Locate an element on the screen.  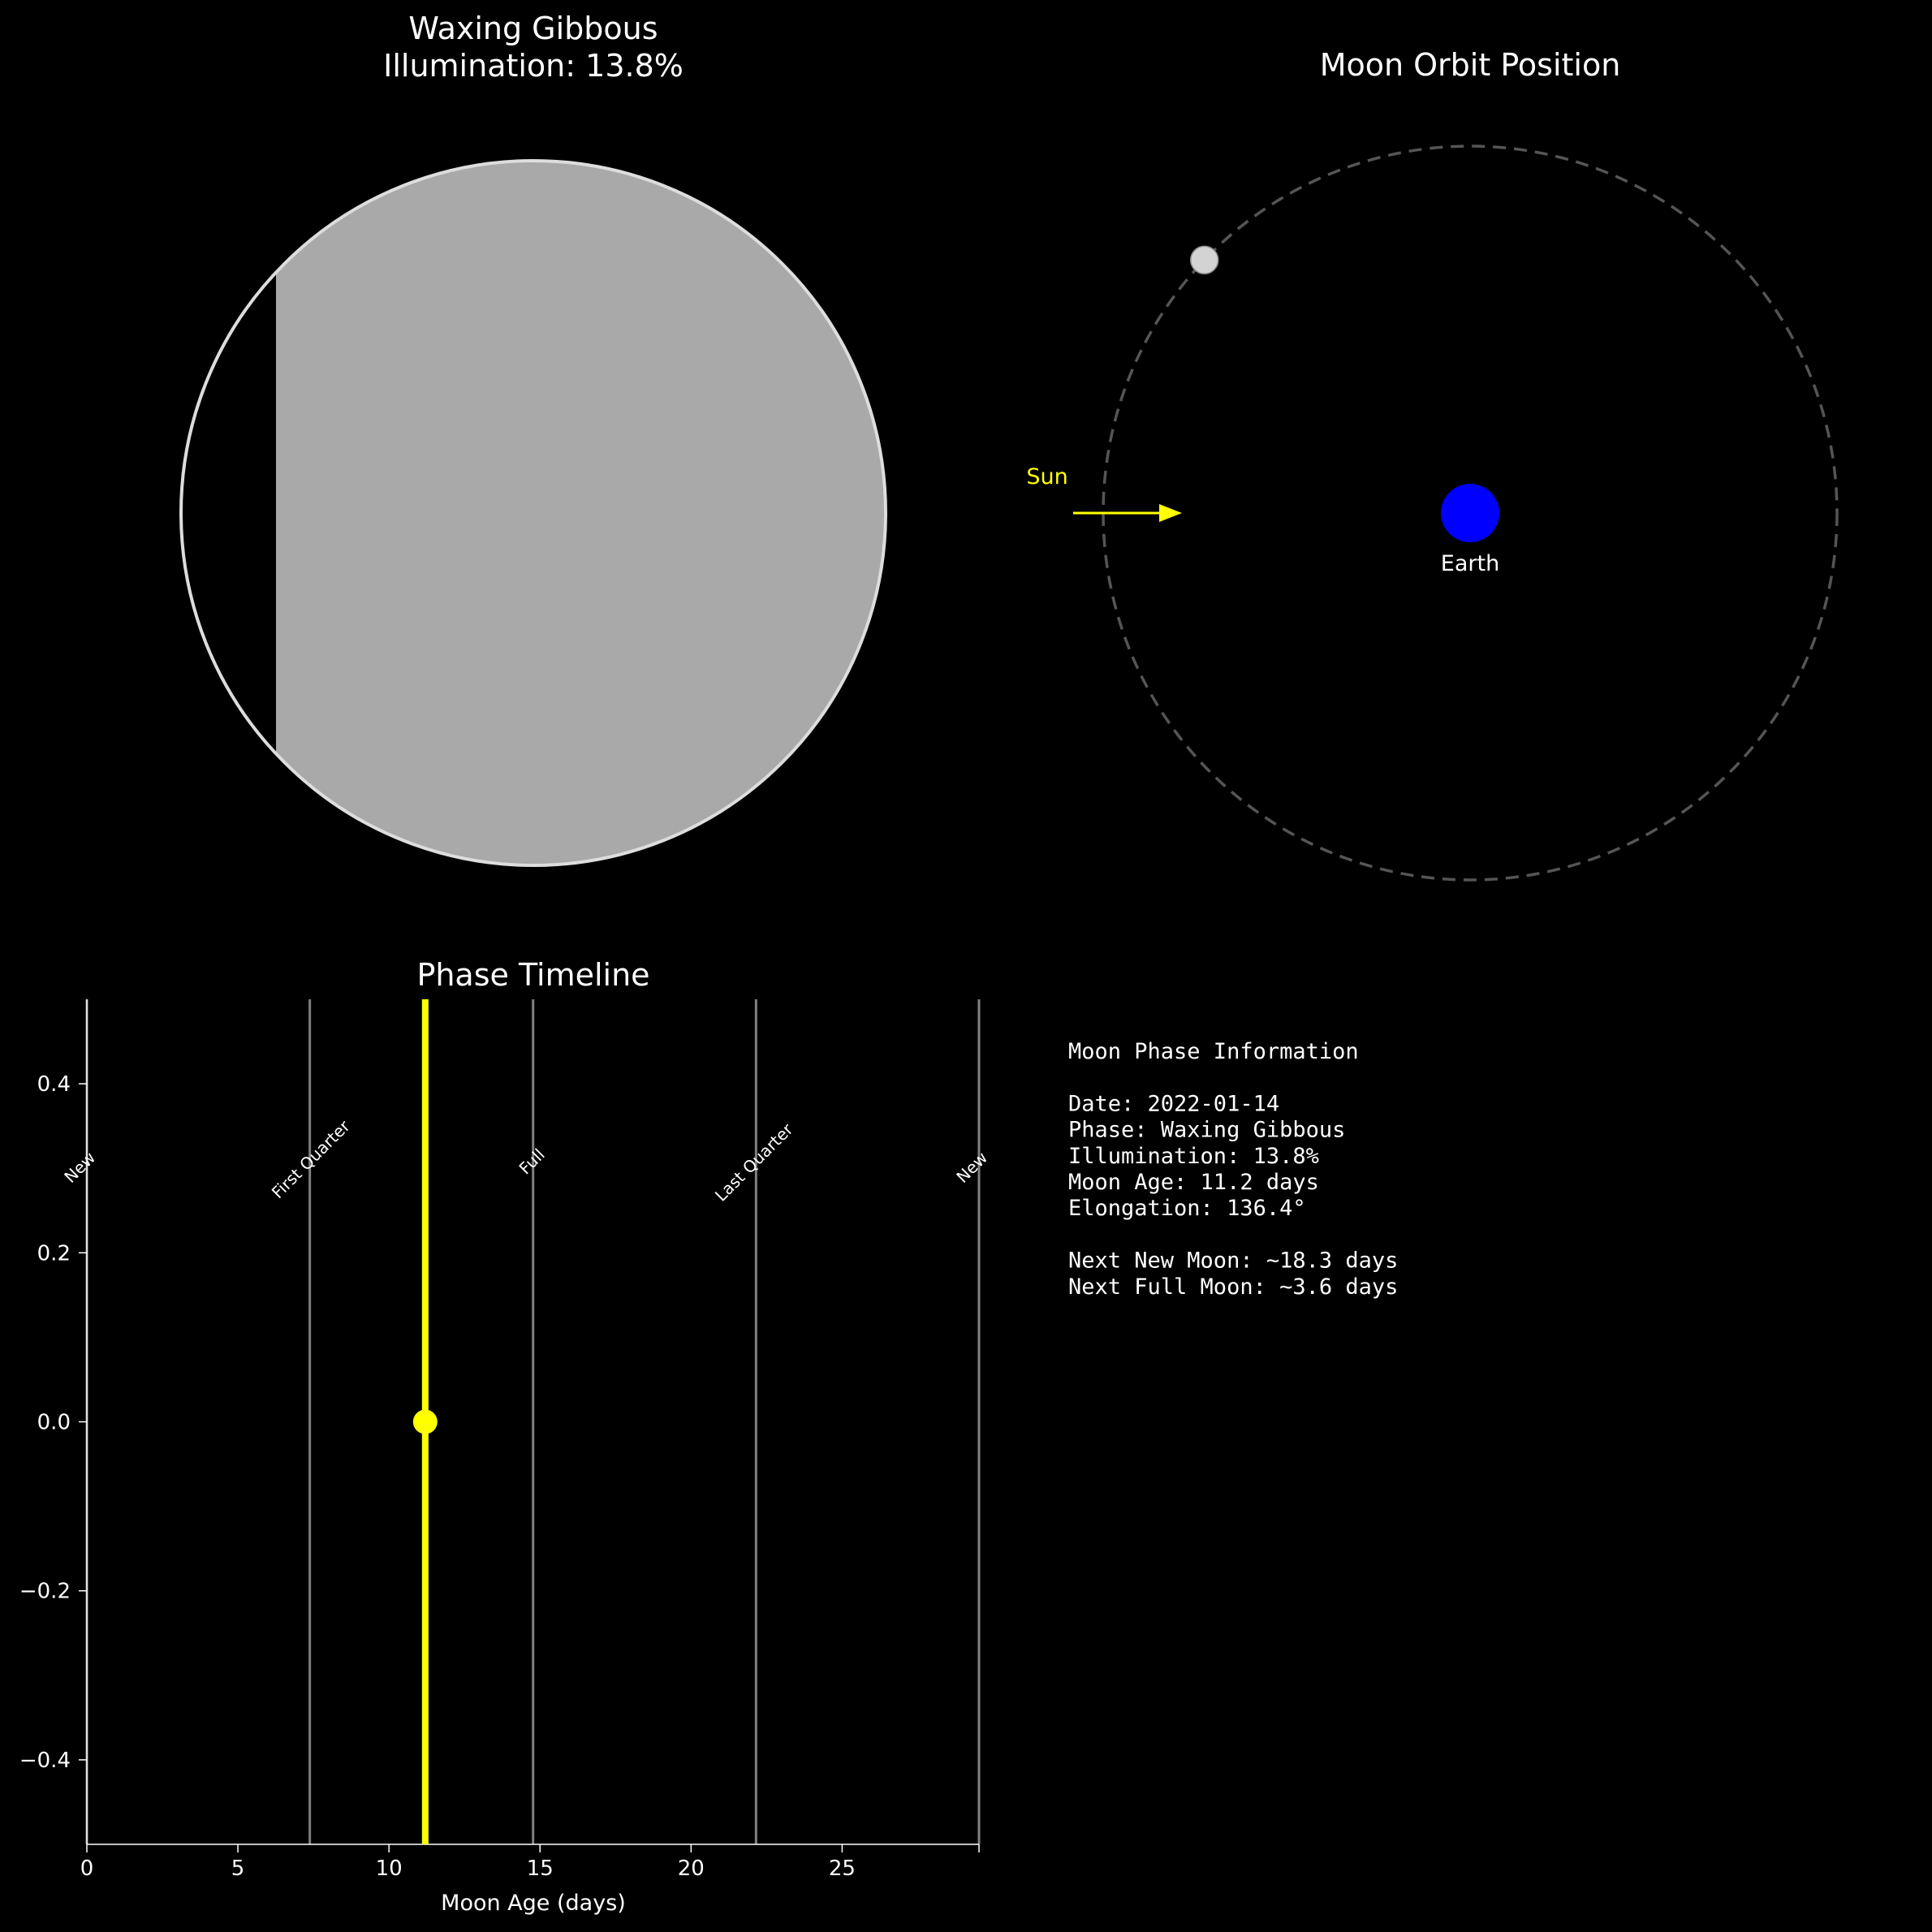
phase-title-line2: Illumination: 13.8% is located at coordinates (533, 66).